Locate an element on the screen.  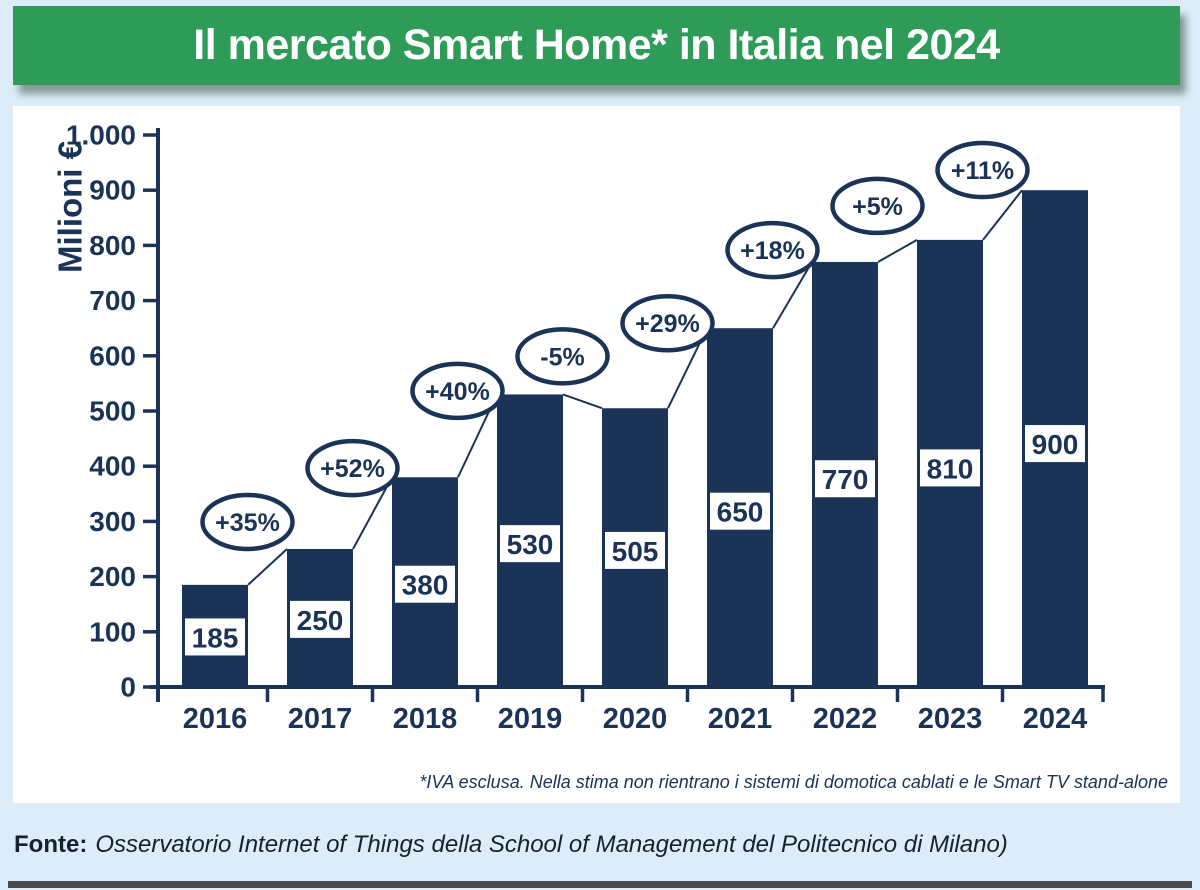
y-tick-label: 1.000 is located at coordinates (101, 135).